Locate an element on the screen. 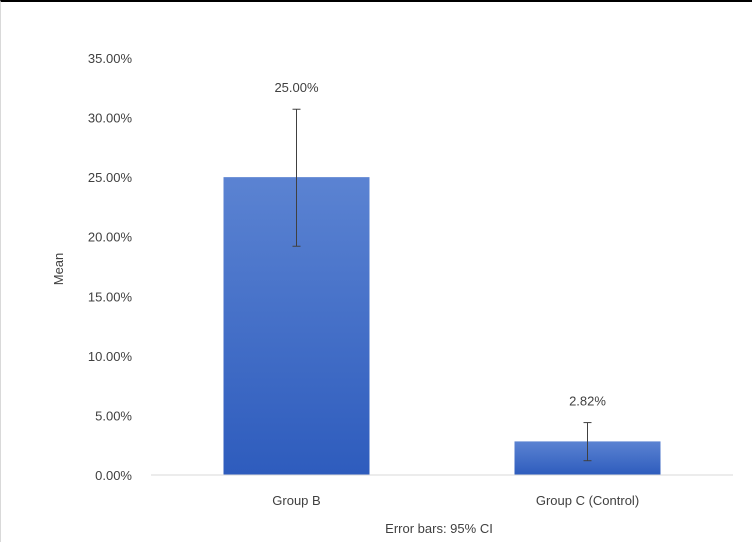 This screenshot has width=752, height=549. y-tick-label: 15.00% is located at coordinates (110, 296).